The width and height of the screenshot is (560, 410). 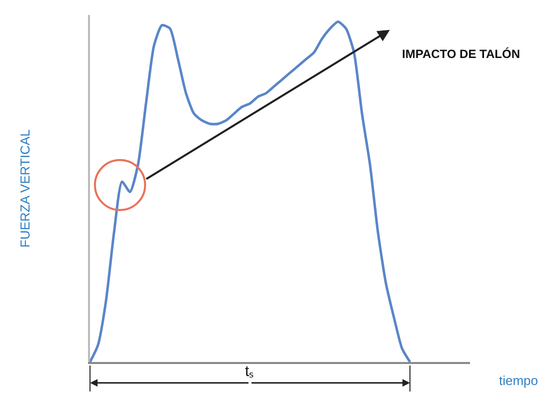 I want to click on text: tiempo, so click(x=518, y=380).